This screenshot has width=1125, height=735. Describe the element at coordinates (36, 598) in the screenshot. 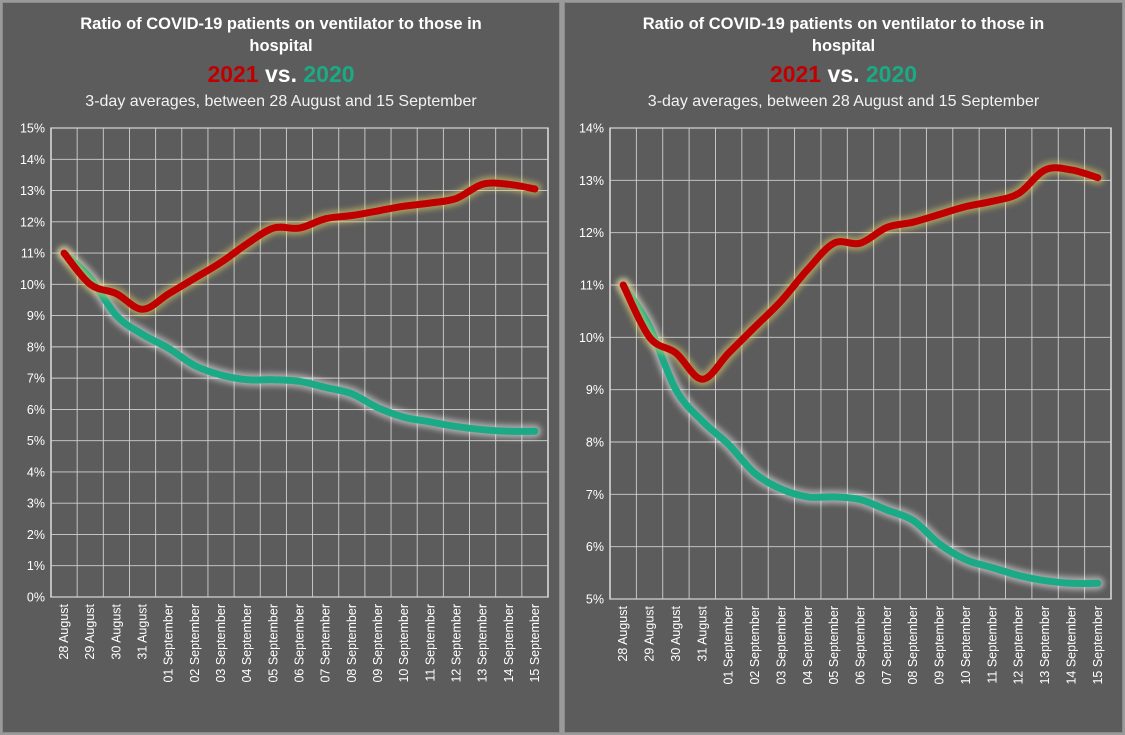

I see `y-tick-label: 0%` at that location.